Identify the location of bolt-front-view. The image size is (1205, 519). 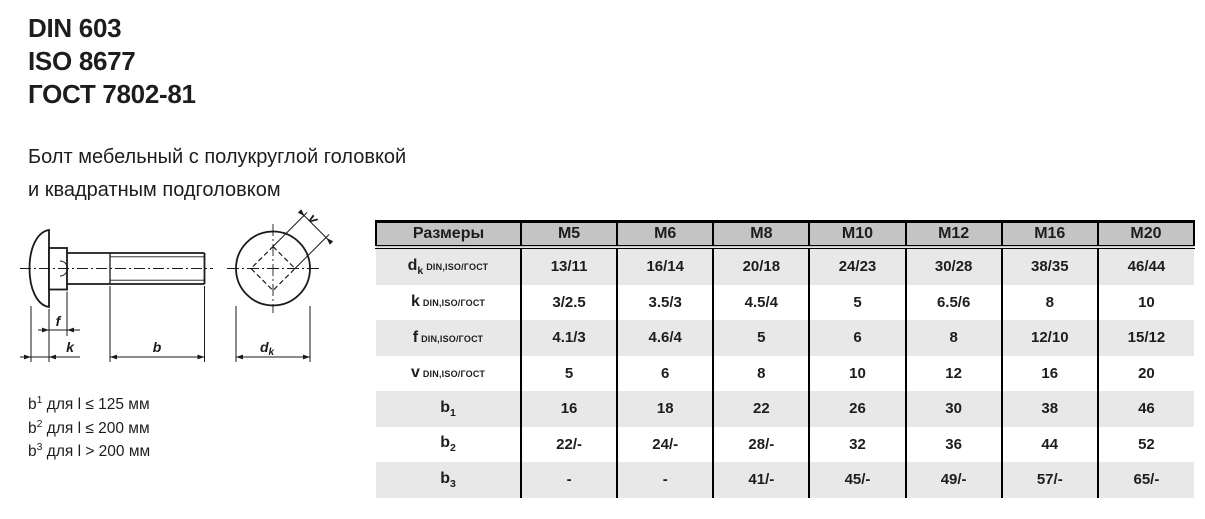
(280, 285).